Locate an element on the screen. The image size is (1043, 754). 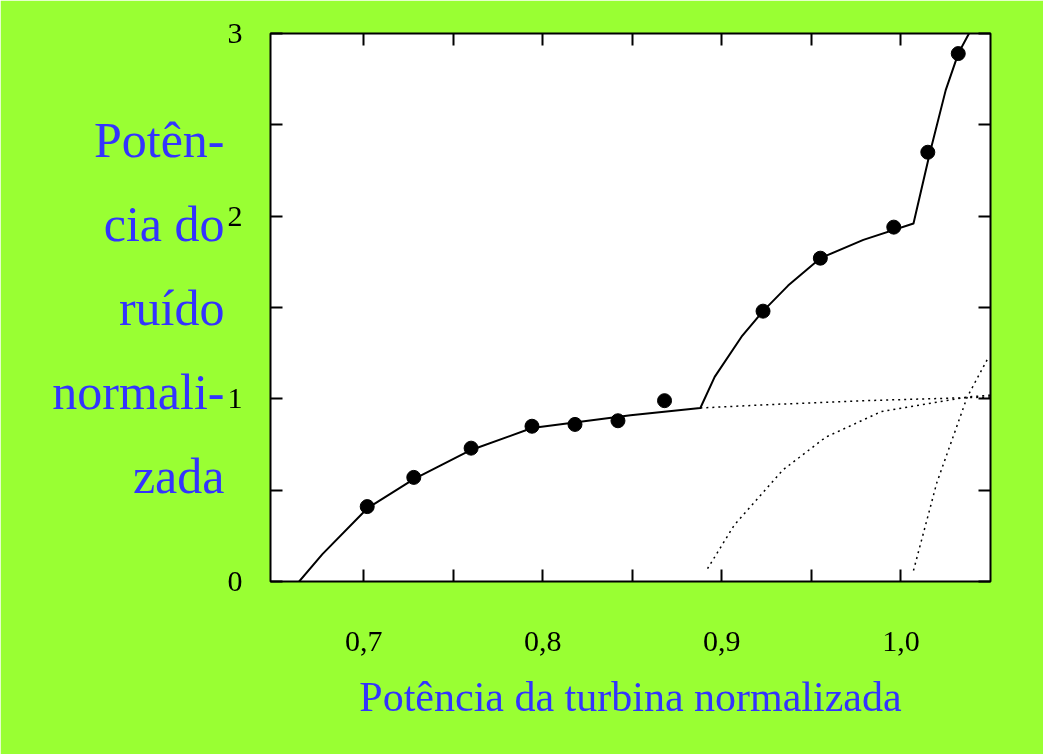
y-tick-label: 2 is located at coordinates (235, 215).